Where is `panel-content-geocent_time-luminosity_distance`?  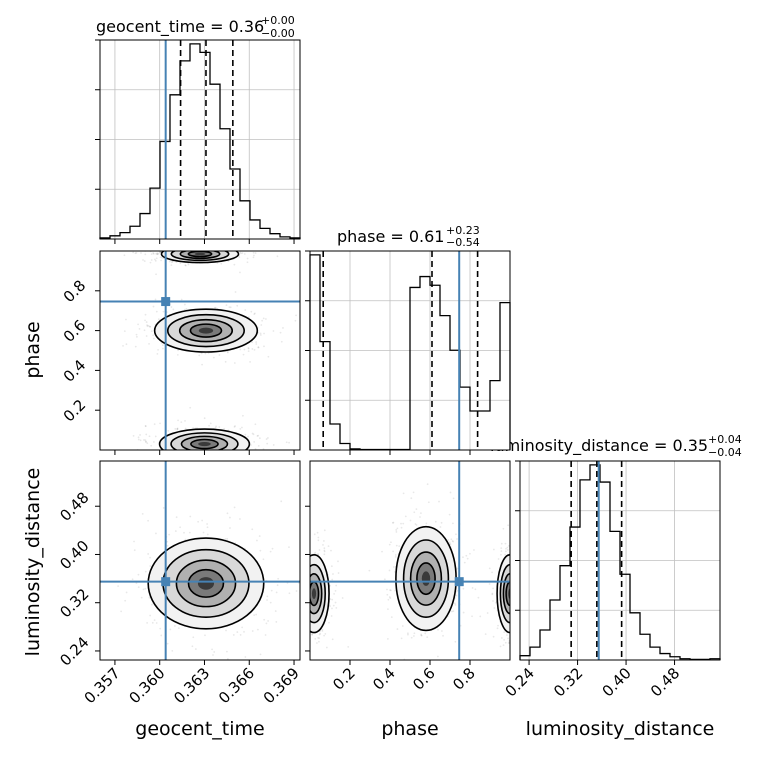
panel-content-geocent_time-luminosity_distance is located at coordinates (208, 580).